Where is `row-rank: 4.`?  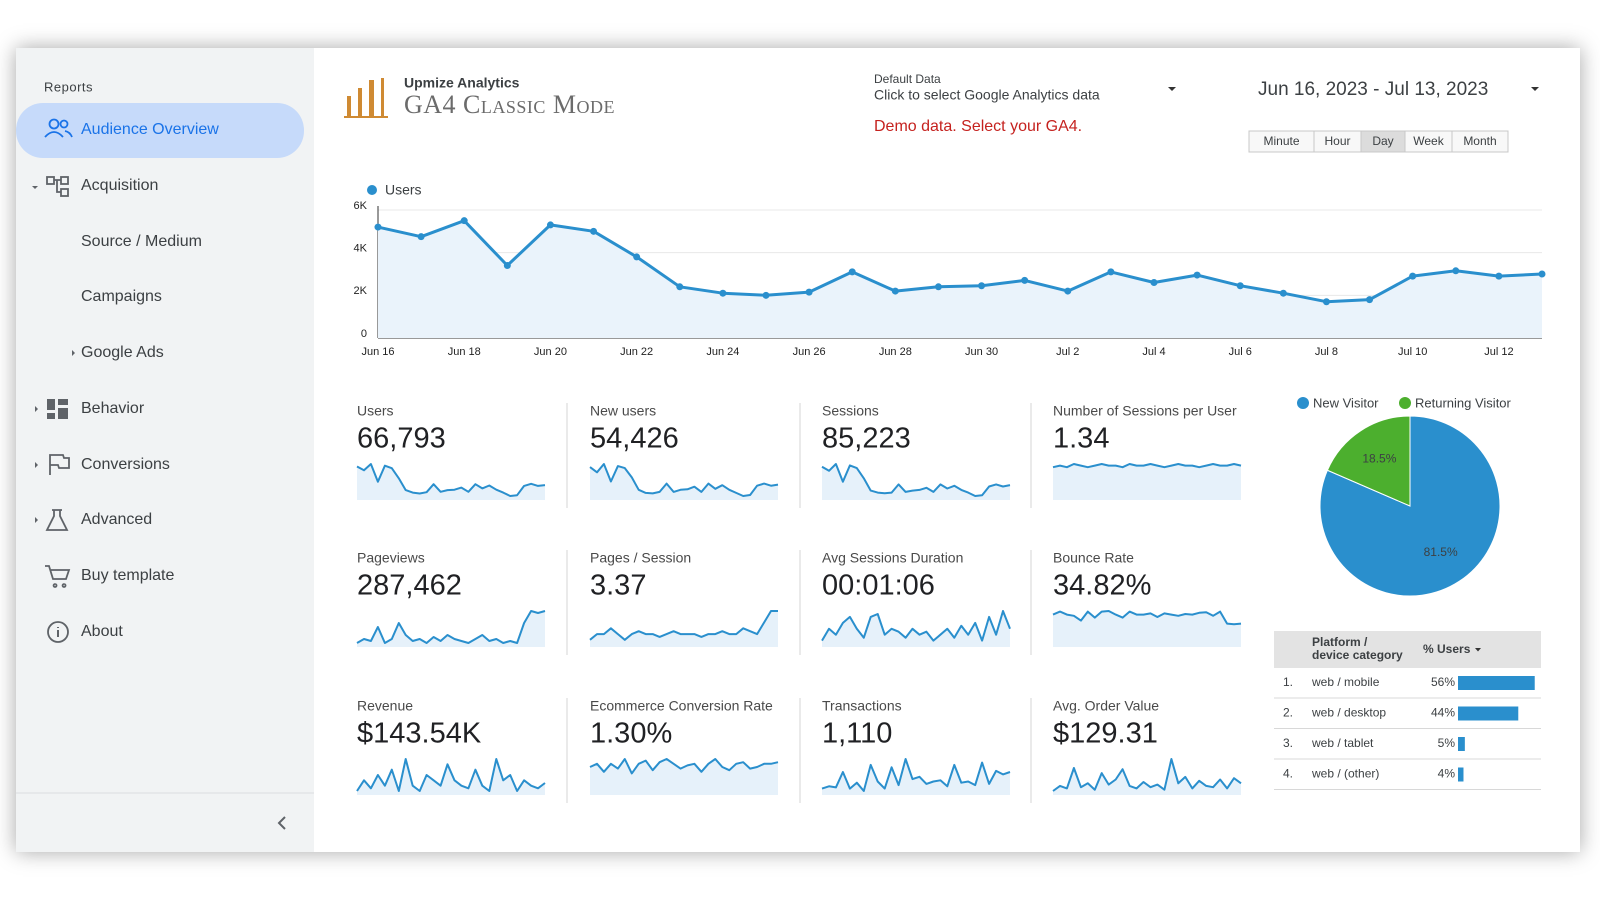
row-rank: 4. is located at coordinates (1288, 774).